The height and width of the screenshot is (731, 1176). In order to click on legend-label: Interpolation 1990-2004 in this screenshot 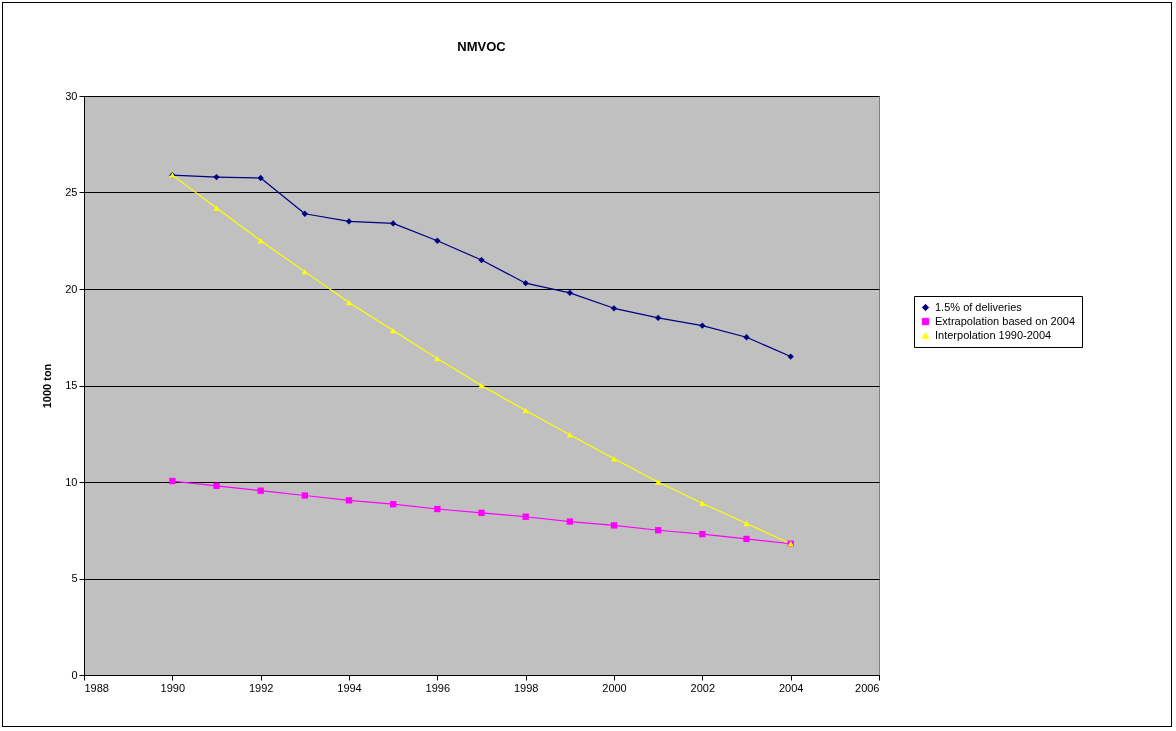, I will do `click(993, 334)`.